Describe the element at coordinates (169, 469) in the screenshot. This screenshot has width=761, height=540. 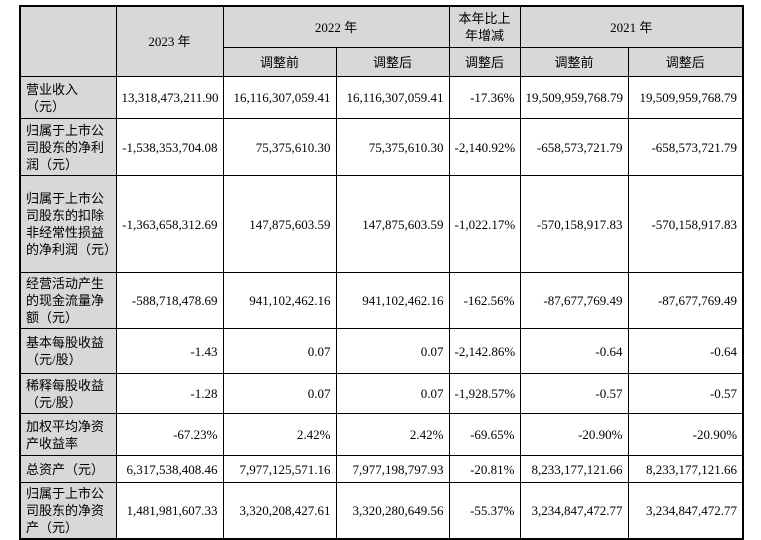
I see `cell-2023: 6,317,538,408.46` at that location.